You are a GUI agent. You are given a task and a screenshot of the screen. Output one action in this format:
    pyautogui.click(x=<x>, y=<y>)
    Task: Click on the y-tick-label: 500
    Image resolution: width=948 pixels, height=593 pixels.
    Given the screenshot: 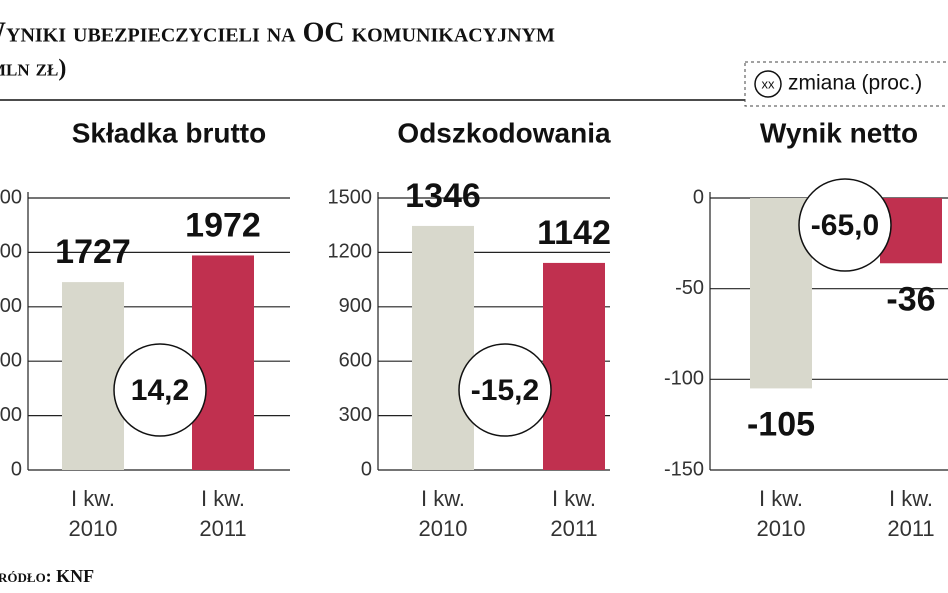 What is the action you would take?
    pyautogui.click(x=11, y=415)
    